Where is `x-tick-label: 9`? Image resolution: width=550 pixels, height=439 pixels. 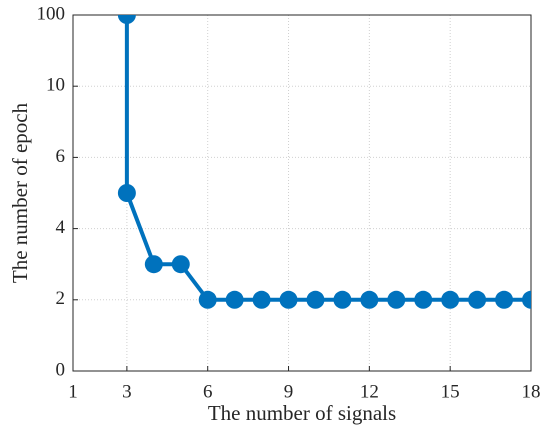
x-tick-label: 9 is located at coordinates (289, 391).